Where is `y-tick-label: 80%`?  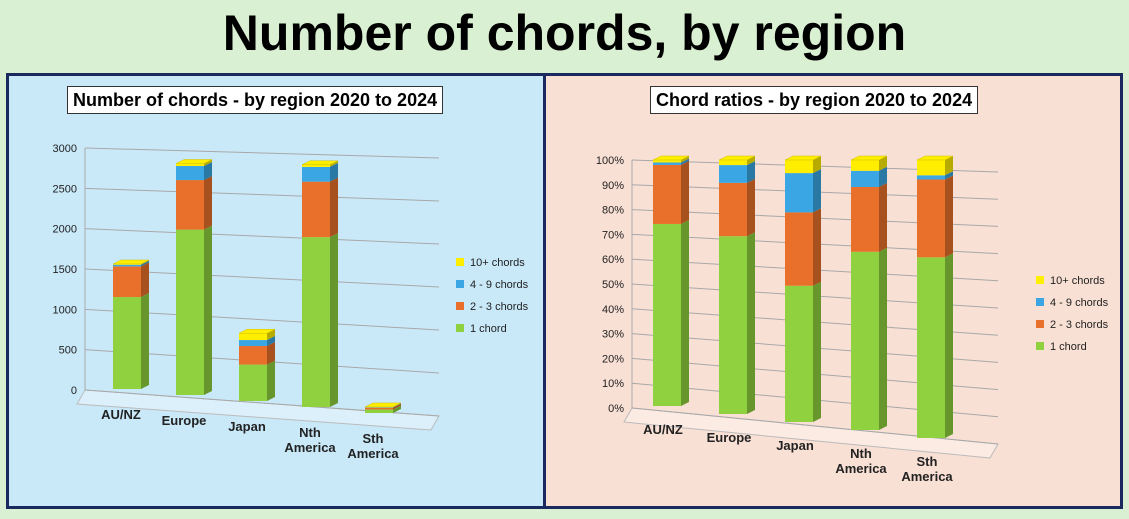 y-tick-label: 80% is located at coordinates (613, 211).